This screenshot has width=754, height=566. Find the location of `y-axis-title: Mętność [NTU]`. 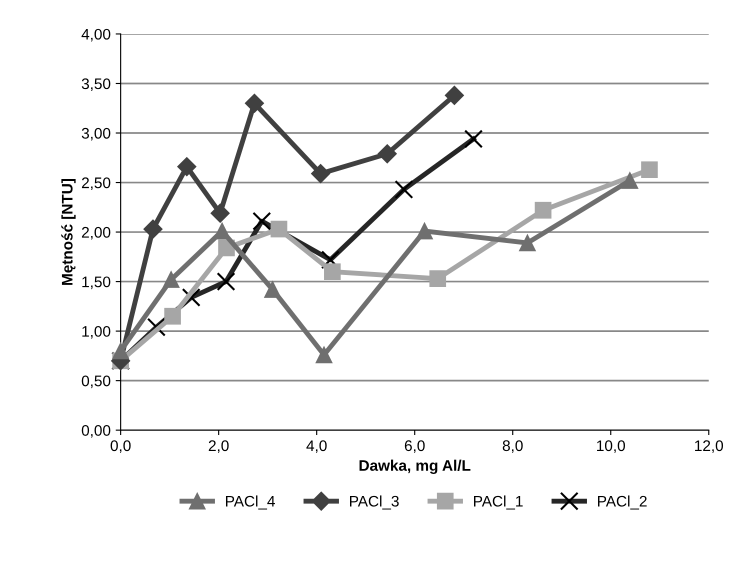

y-axis-title: Mętność [NTU] is located at coordinates (68, 232).